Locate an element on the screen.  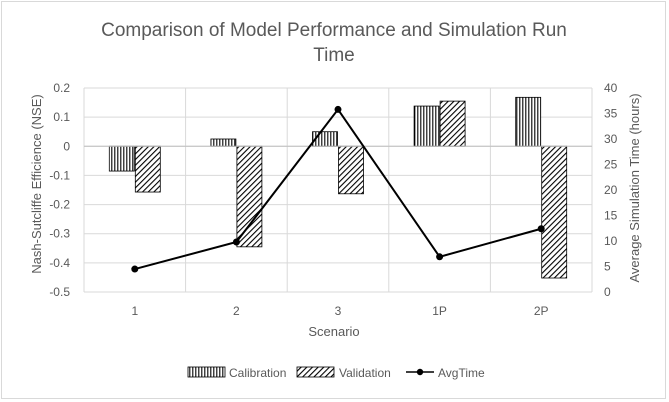
bar-calibration-1P is located at coordinates (426, 126).